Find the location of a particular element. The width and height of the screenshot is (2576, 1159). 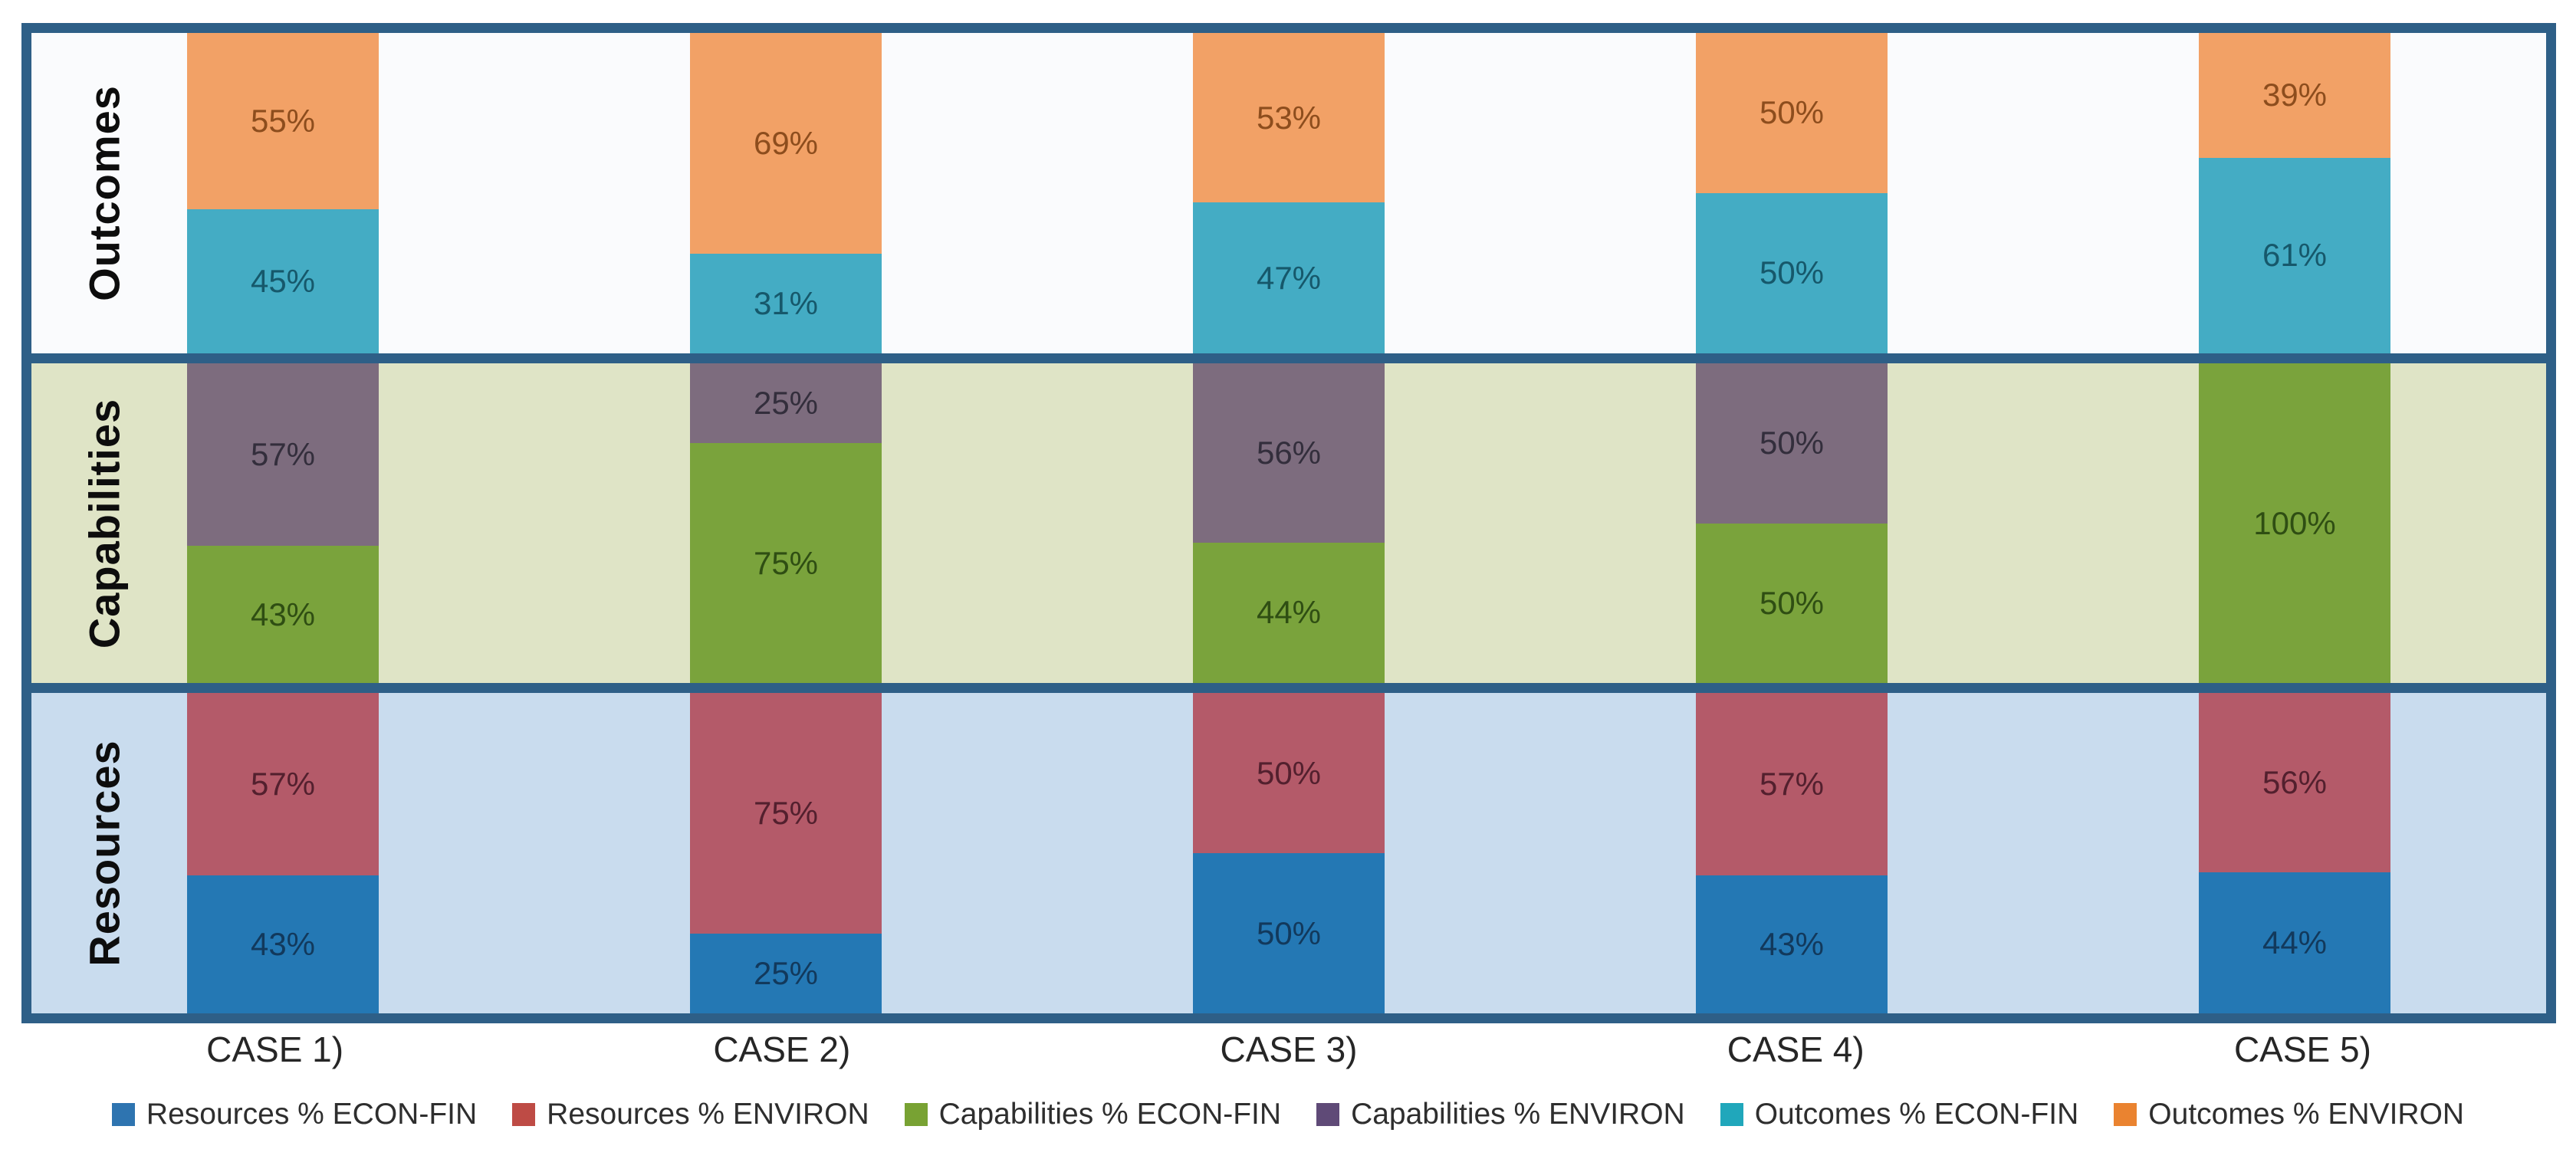

percent-label: 45% is located at coordinates (283, 280).